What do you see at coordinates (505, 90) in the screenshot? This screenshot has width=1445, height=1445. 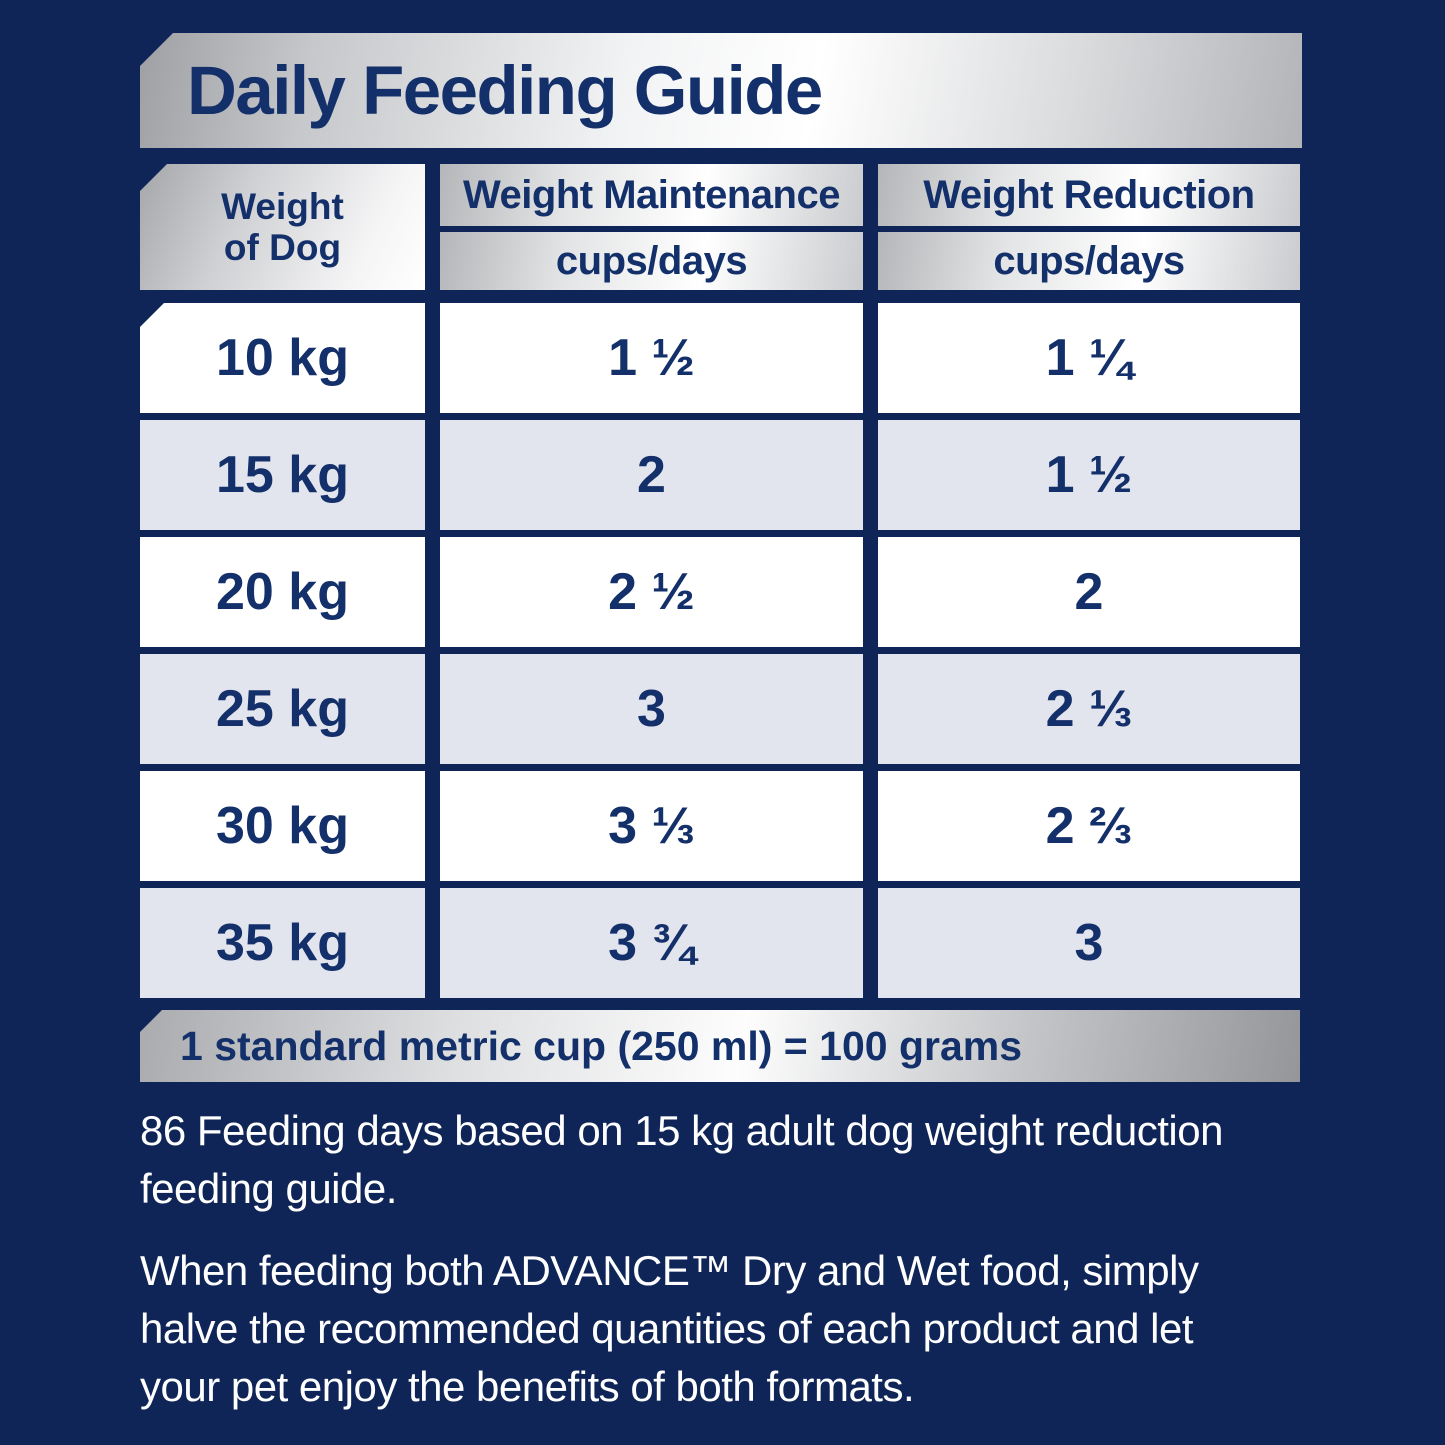 I see `page-title: Daily Feeding Guide` at bounding box center [505, 90].